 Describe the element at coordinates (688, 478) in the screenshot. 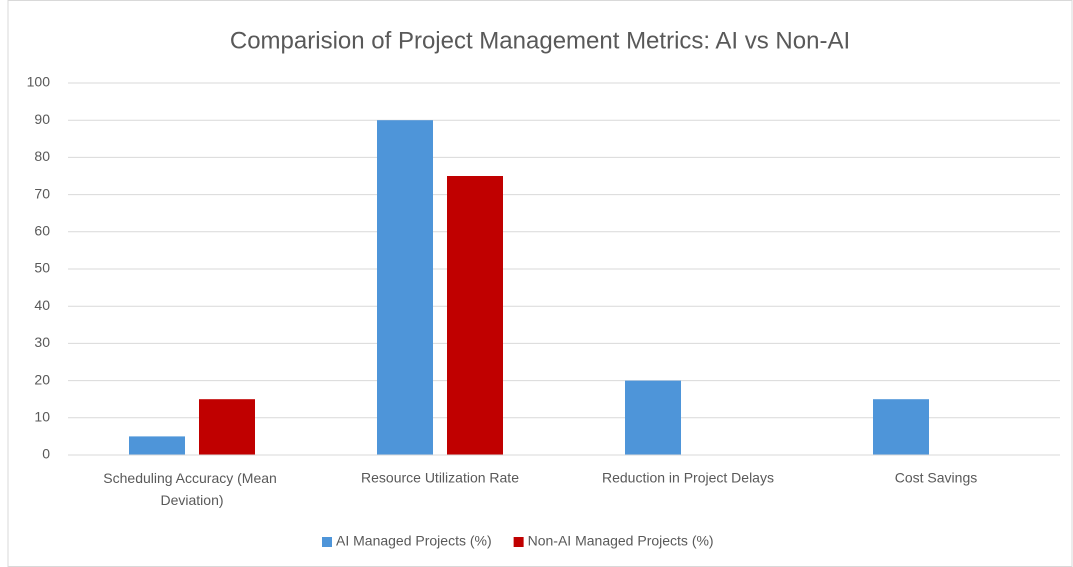

I see `x-tick-label: Reduction in Project Delays` at that location.